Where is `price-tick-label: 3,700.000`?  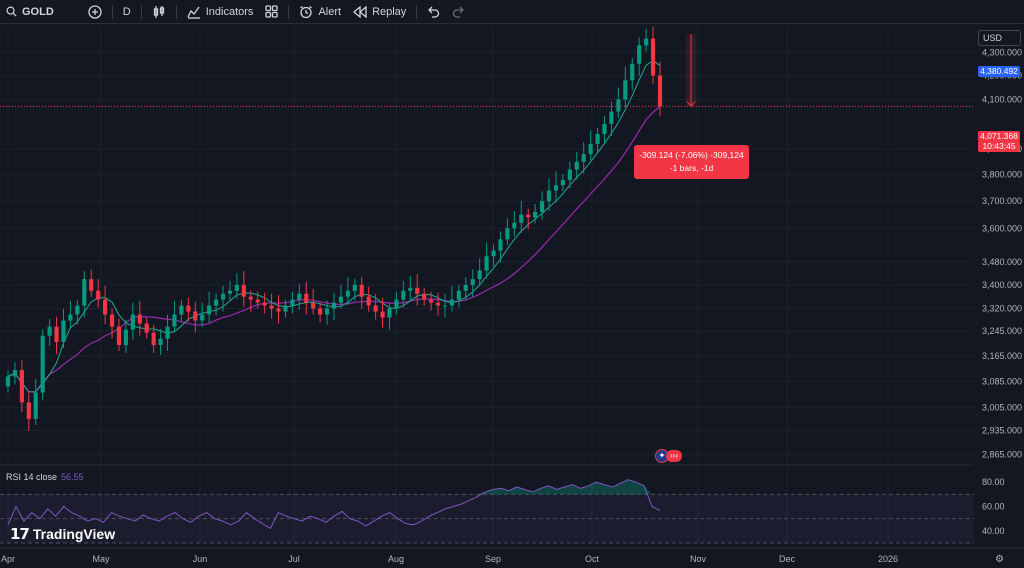 price-tick-label: 3,700.000 is located at coordinates (1002, 201).